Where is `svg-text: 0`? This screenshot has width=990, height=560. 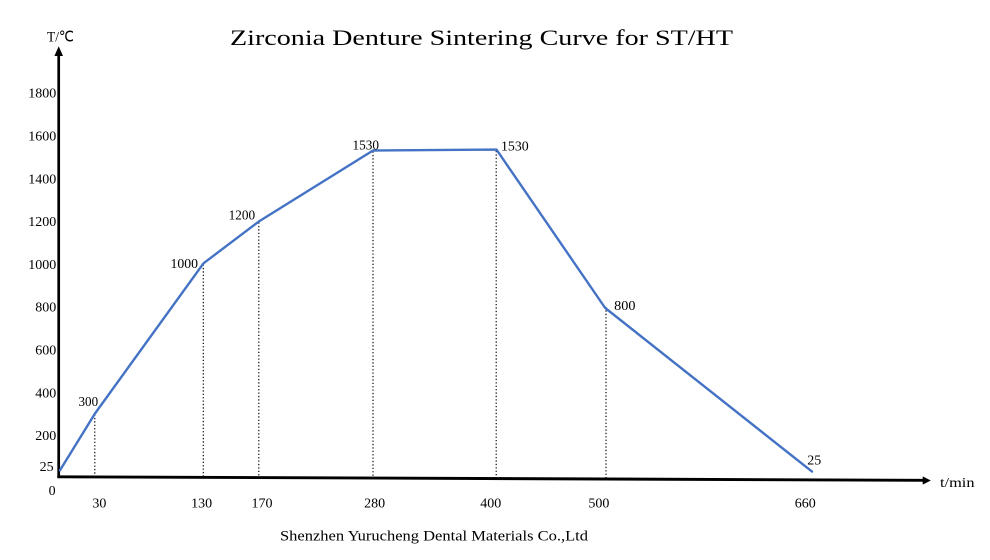
svg-text: 0 is located at coordinates (52, 491).